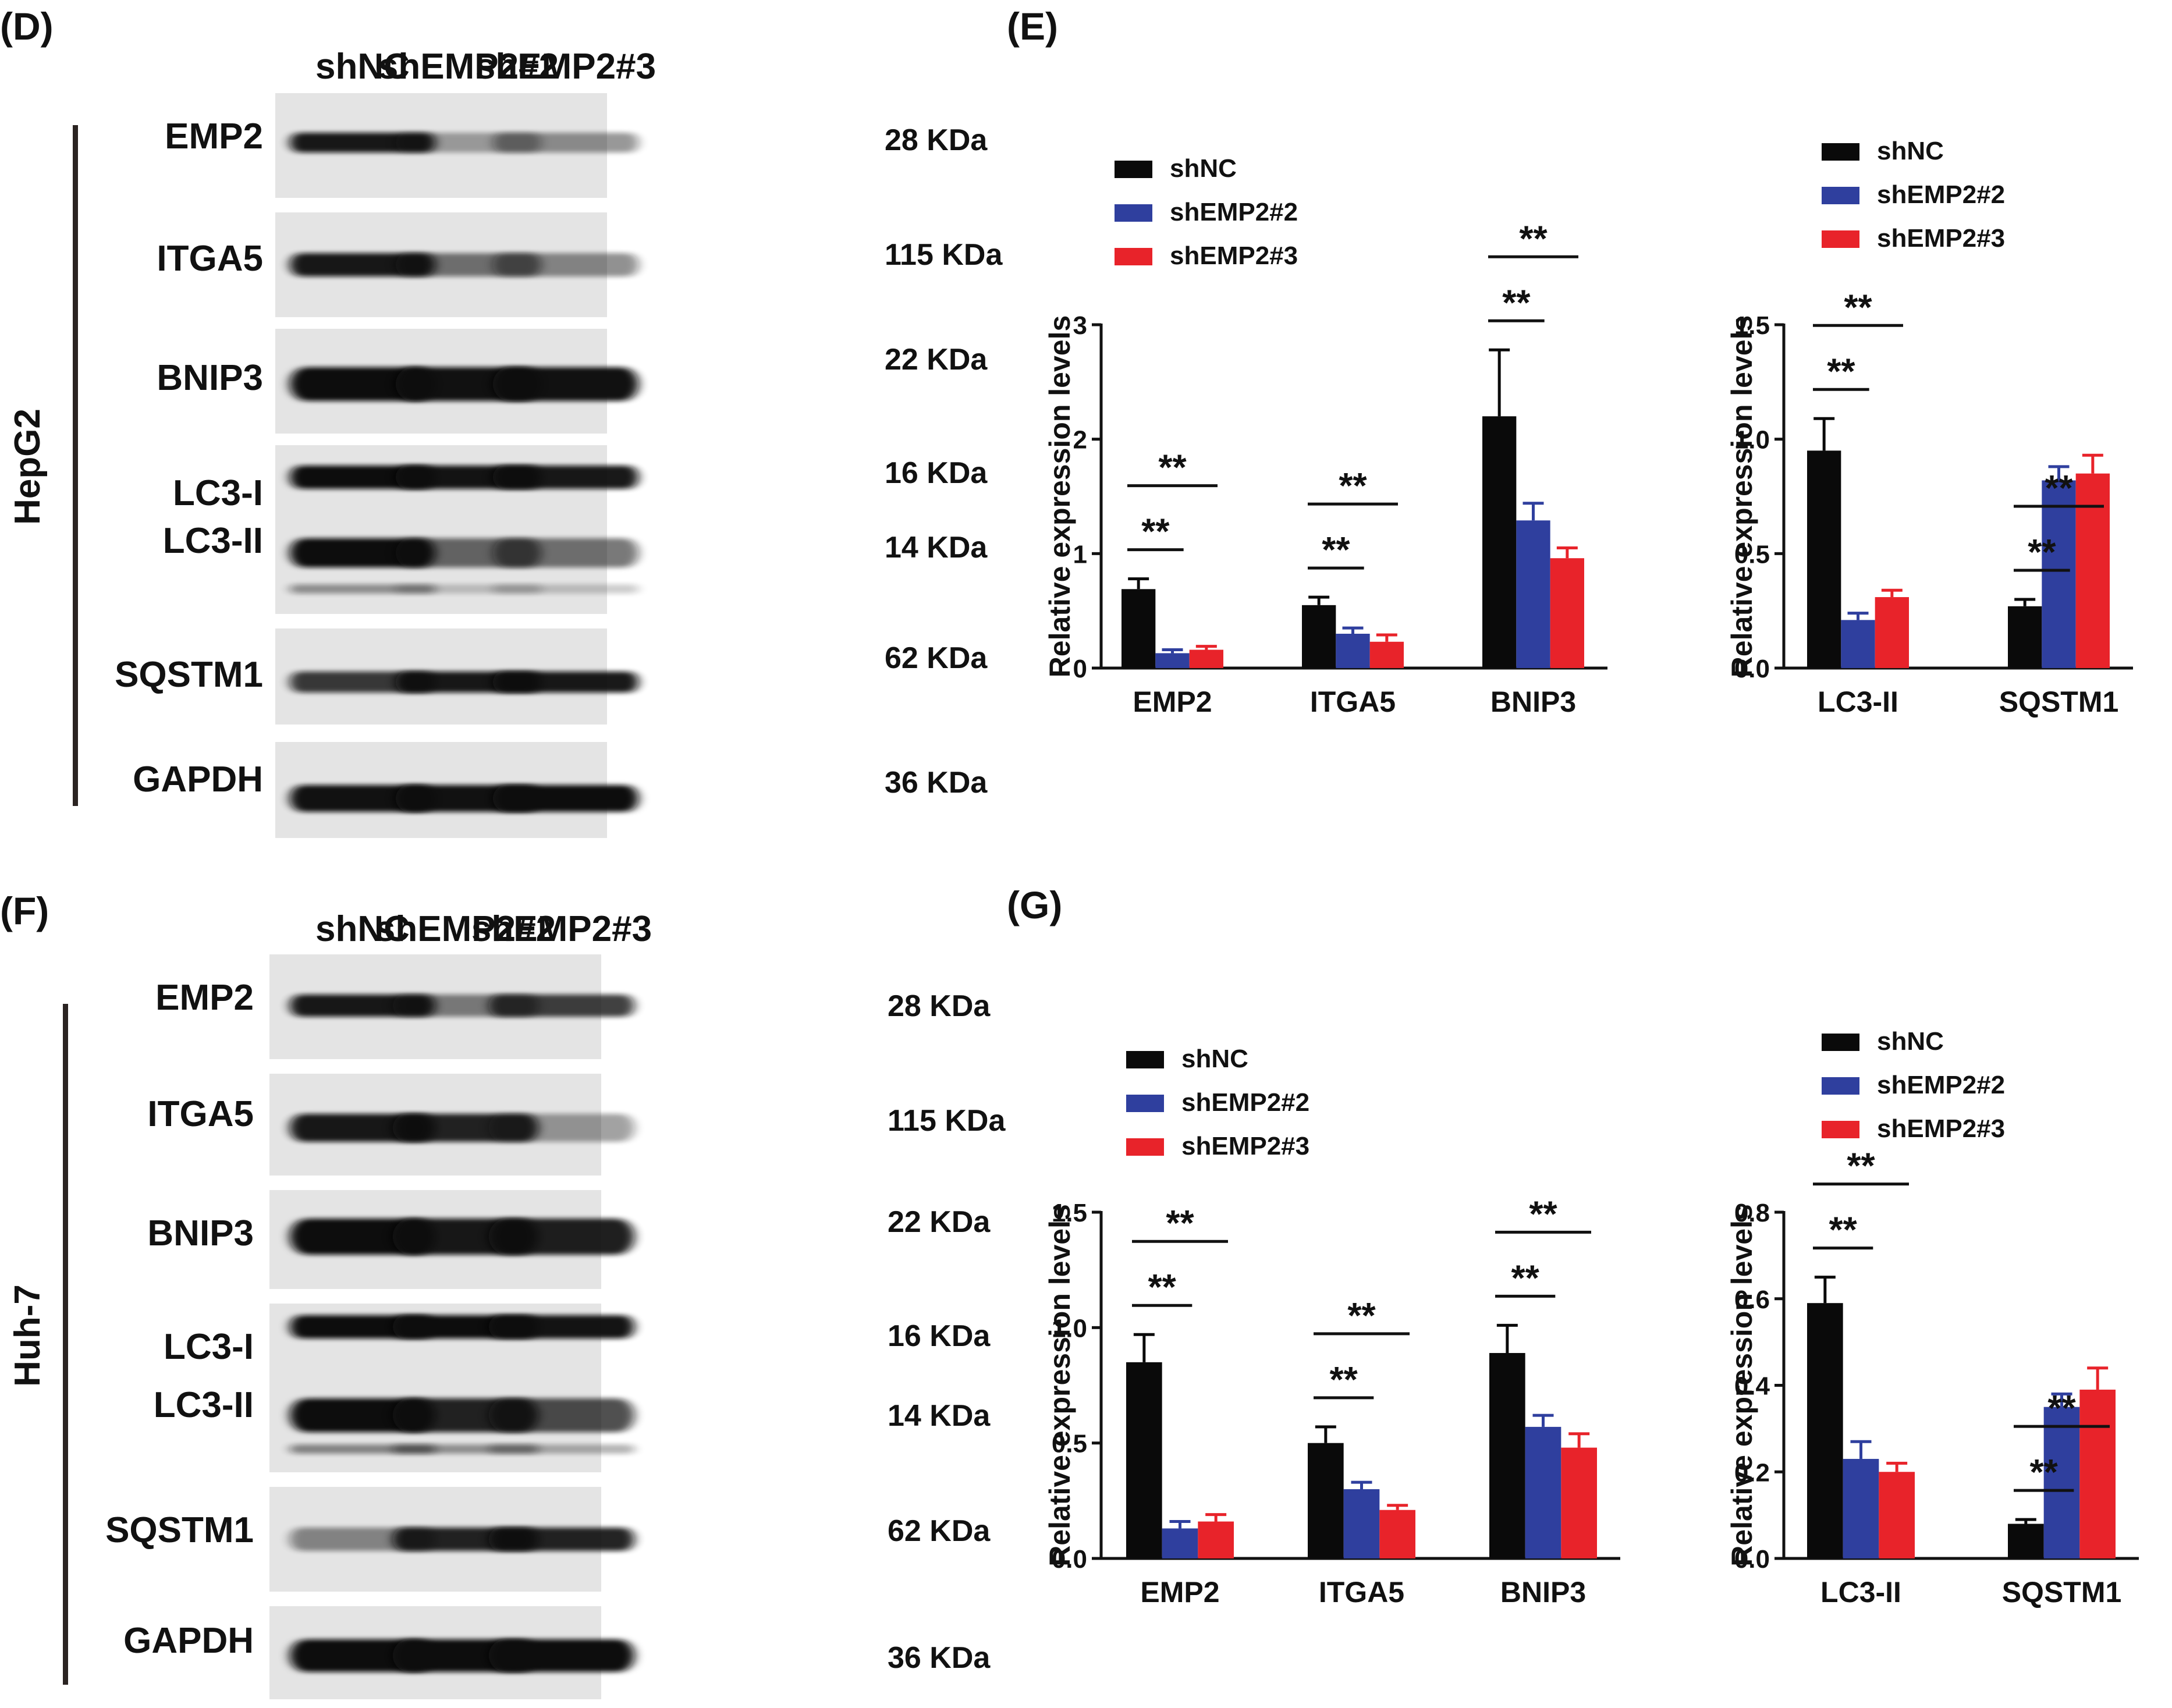 Image resolution: width=2172 pixels, height=1708 pixels. What do you see at coordinates (1752, 1386) in the screenshot?
I see `y-tick-label: 0.4` at bounding box center [1752, 1386].